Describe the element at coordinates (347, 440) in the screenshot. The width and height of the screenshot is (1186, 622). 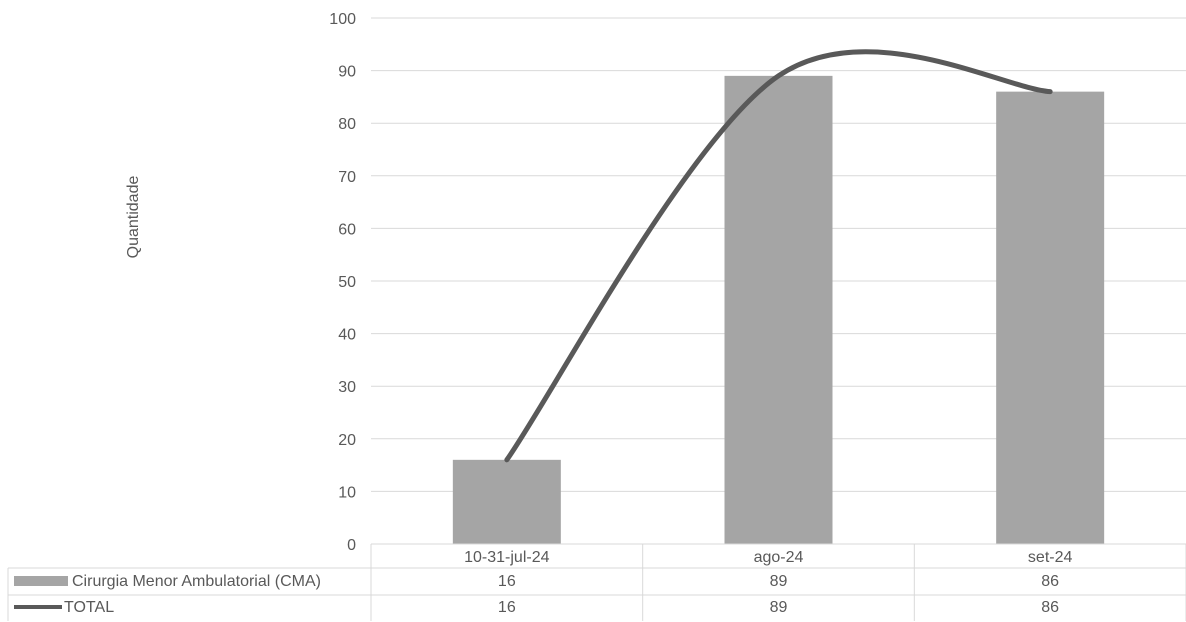
I see `y-tick-label: 20` at that location.